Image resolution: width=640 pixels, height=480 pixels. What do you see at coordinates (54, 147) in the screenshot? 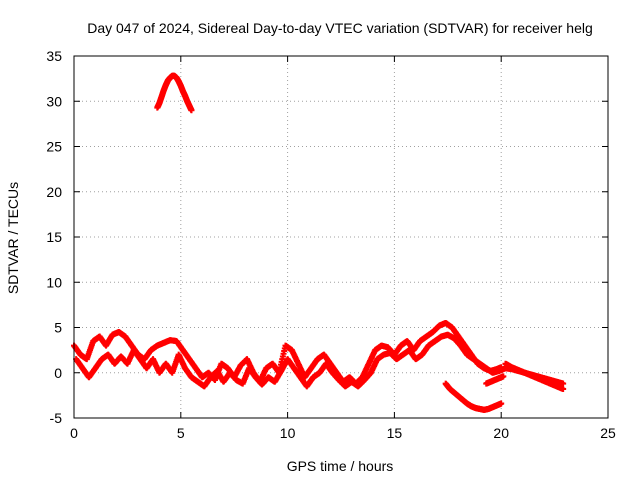
I see `y-tick-label: 25` at bounding box center [54, 147].